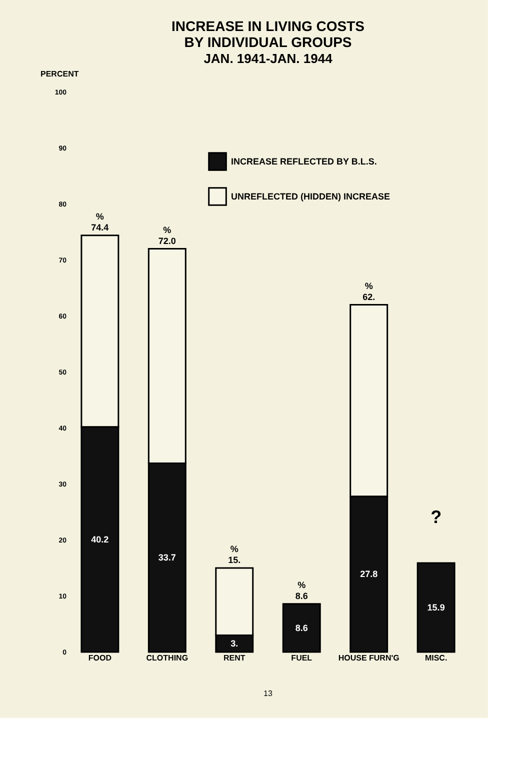 The image size is (512, 768). I want to click on total-label: % 72.0, so click(167, 235).